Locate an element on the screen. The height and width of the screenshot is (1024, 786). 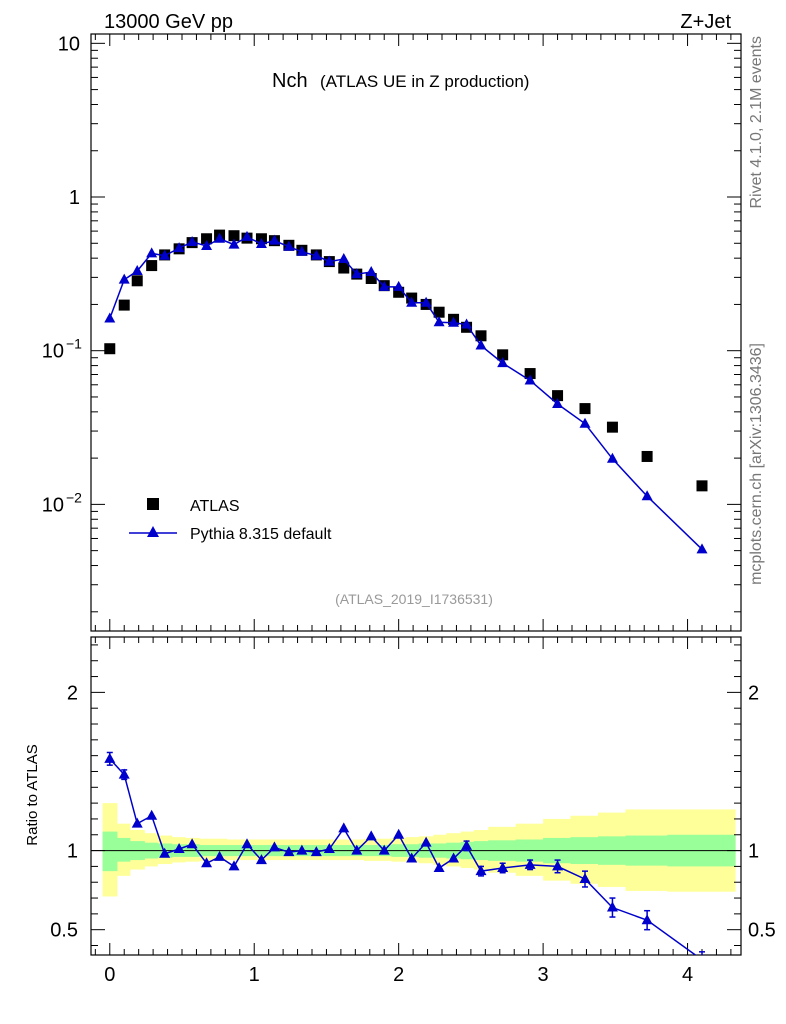
legend-label-mc: Pythia 8.315 default is located at coordinates (261, 534).